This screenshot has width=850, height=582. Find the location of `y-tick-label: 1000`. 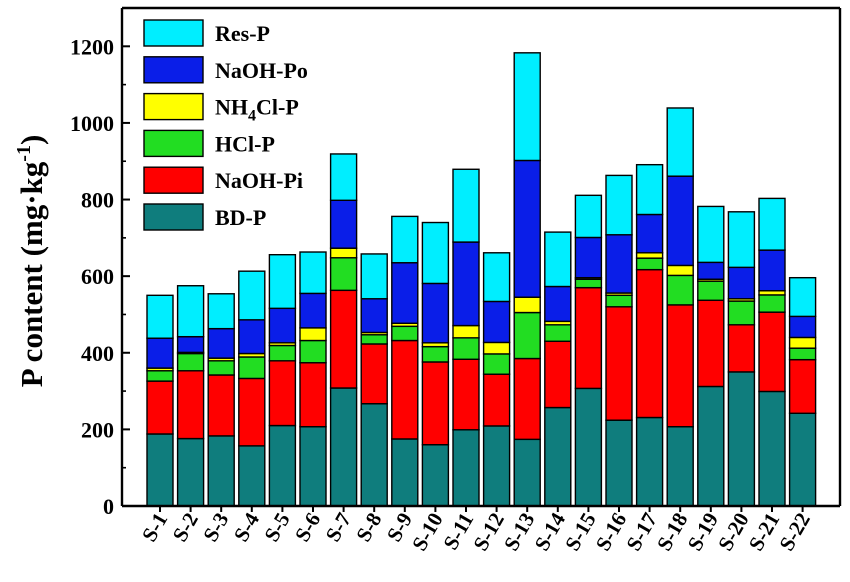

y-tick-label: 1000 is located at coordinates (92, 123).